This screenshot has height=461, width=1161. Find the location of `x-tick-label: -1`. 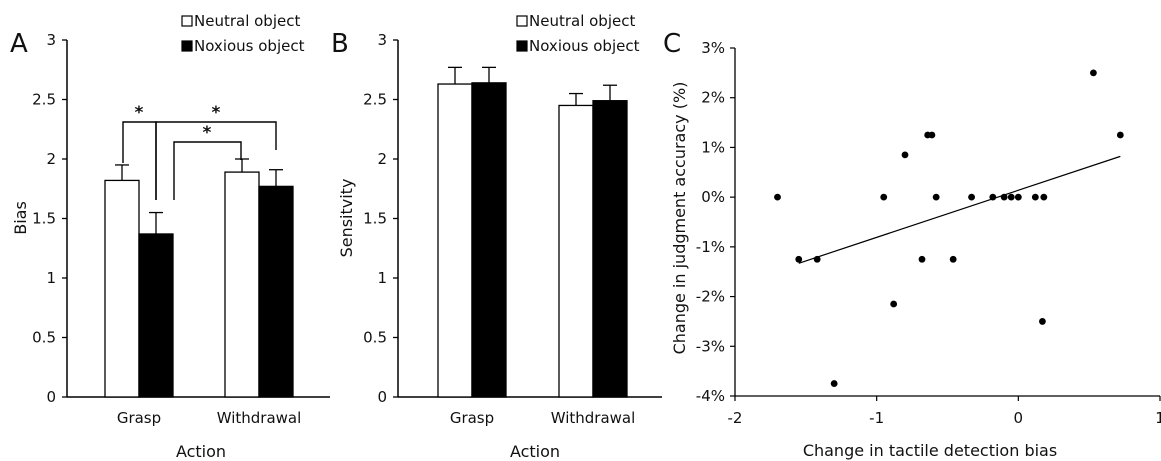

x-tick-label: -1 is located at coordinates (876, 418).